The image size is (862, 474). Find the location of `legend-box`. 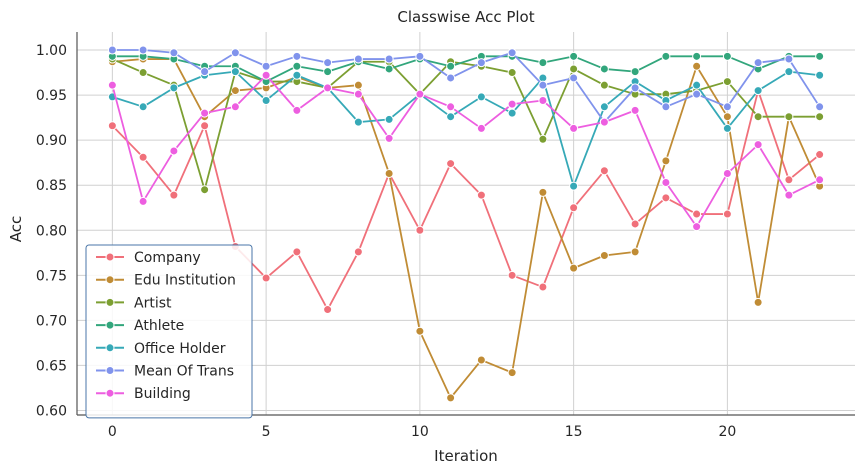

legend-box is located at coordinates (169, 331).